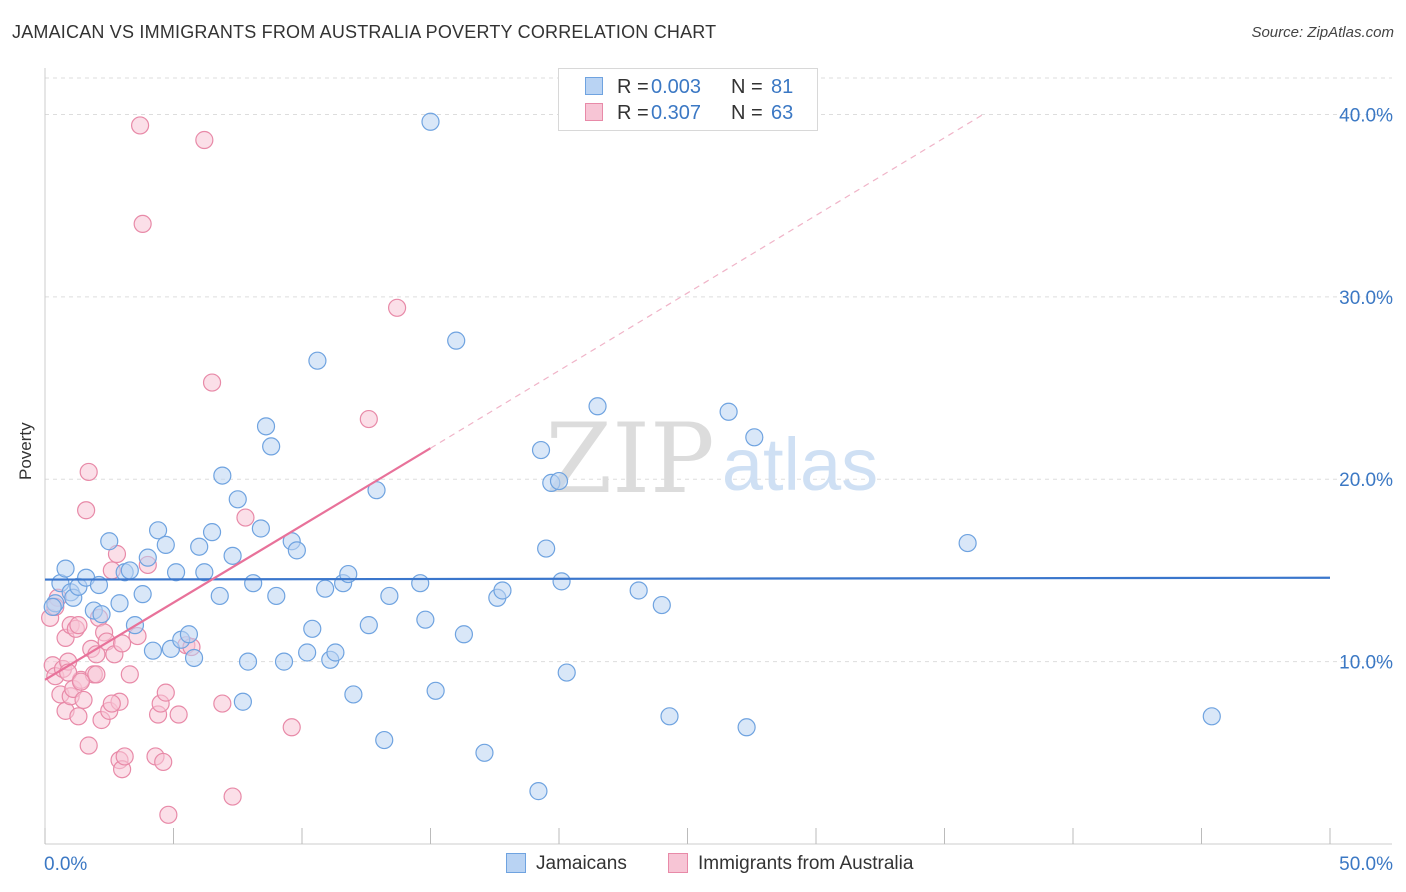 The image size is (1406, 892). Describe the element at coordinates (747, 113) in the screenshot. I see `legend-n-label: N =` at that location.